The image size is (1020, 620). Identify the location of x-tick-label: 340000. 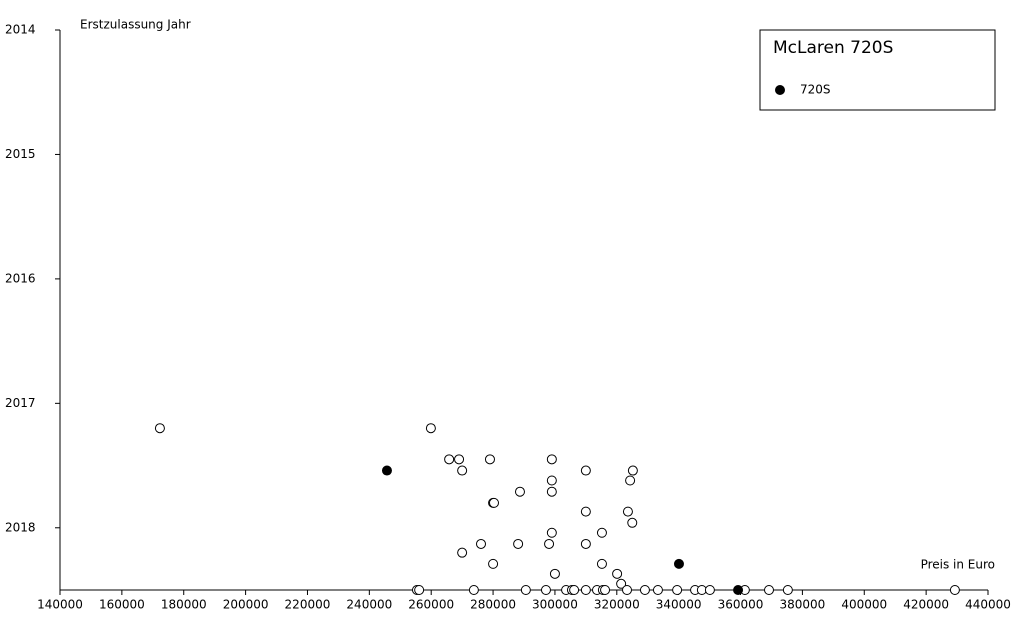
(679, 605).